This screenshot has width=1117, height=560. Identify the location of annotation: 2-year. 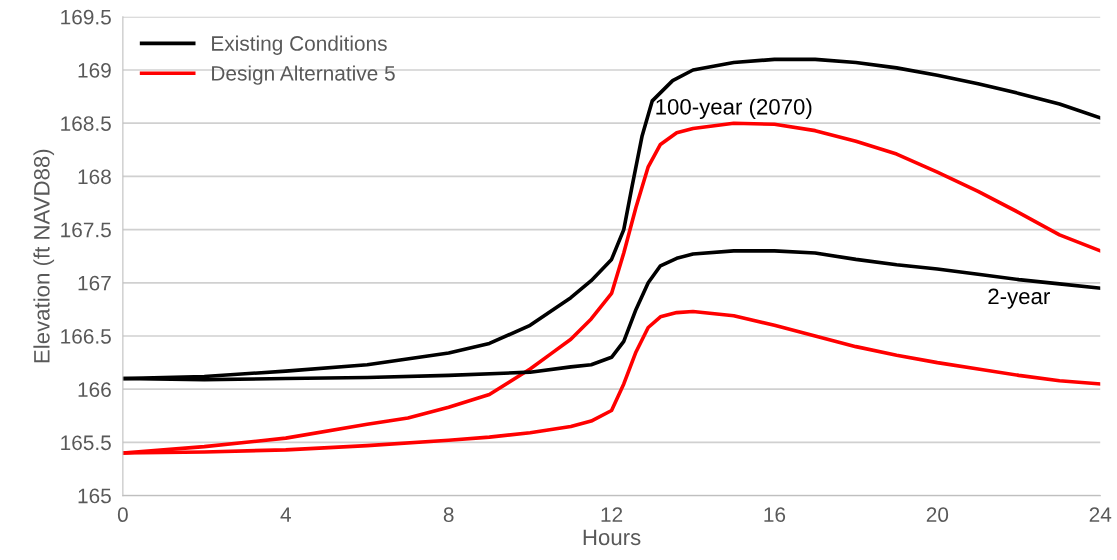
(1019, 298).